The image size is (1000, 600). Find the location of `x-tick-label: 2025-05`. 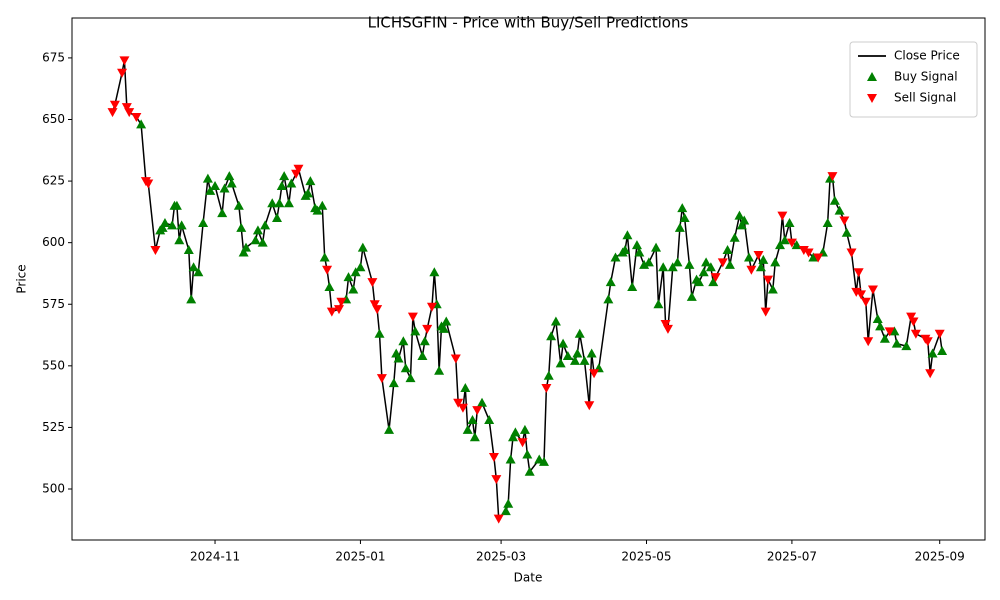

x-tick-label: 2025-05 is located at coordinates (646, 557).